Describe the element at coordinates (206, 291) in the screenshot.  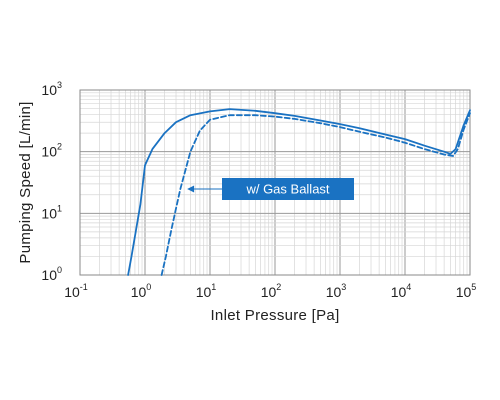
I see `x-tick-label: 10¹` at that location.